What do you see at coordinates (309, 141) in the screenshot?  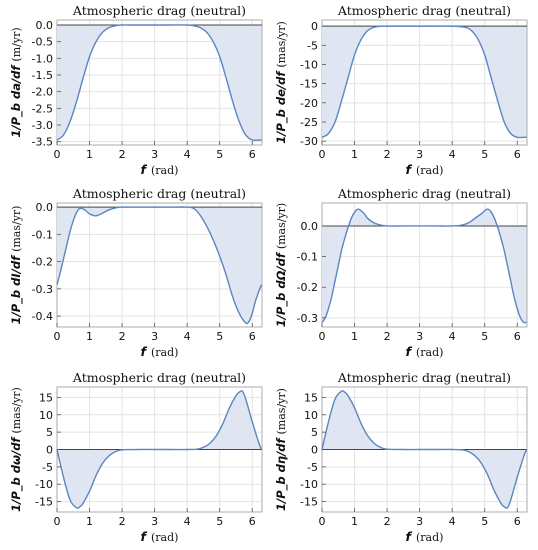 I see `y-tick-label: -30` at bounding box center [309, 141].